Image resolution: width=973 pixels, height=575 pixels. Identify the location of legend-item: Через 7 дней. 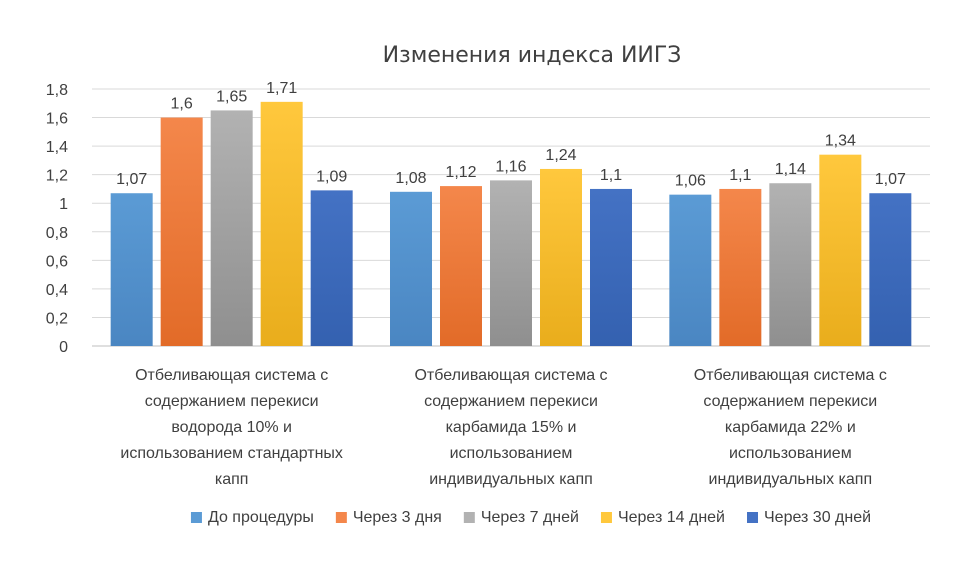
(521, 517).